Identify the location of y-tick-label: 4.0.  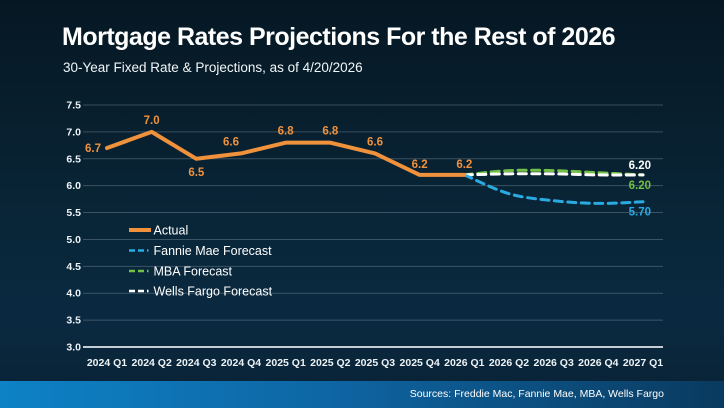
(73, 294).